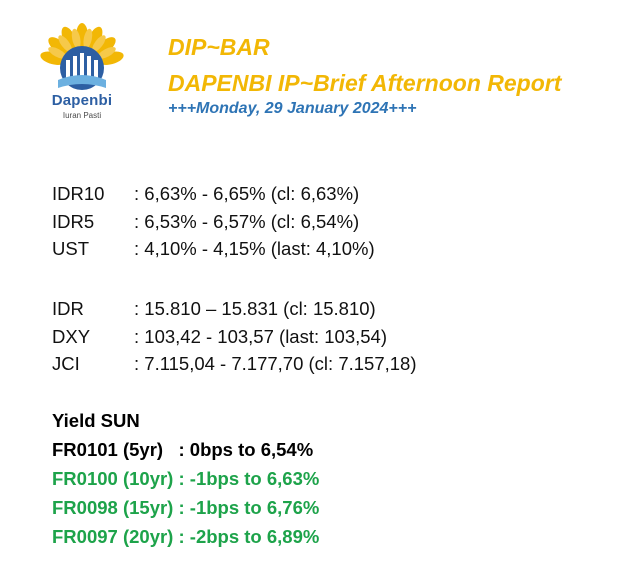 This screenshot has width=631, height=571. I want to click on fx-label: JCI, so click(66, 363).